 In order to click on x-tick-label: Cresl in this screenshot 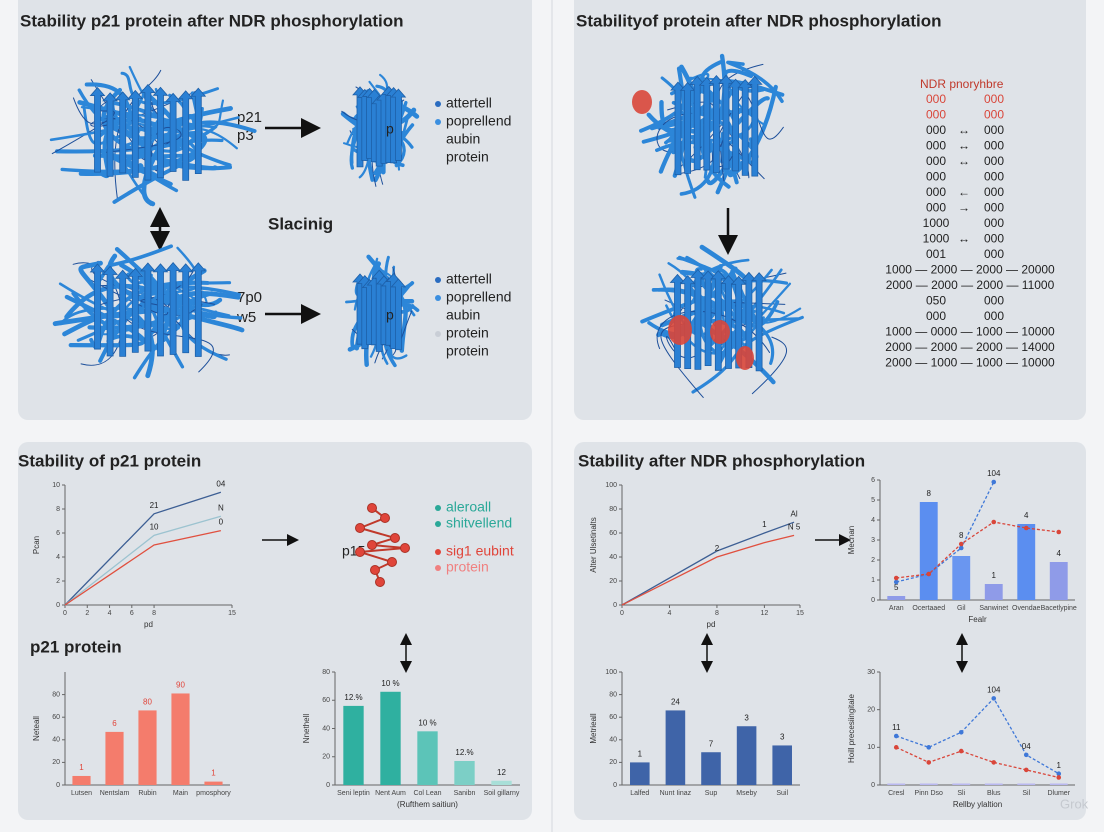, I will do `click(896, 793)`.